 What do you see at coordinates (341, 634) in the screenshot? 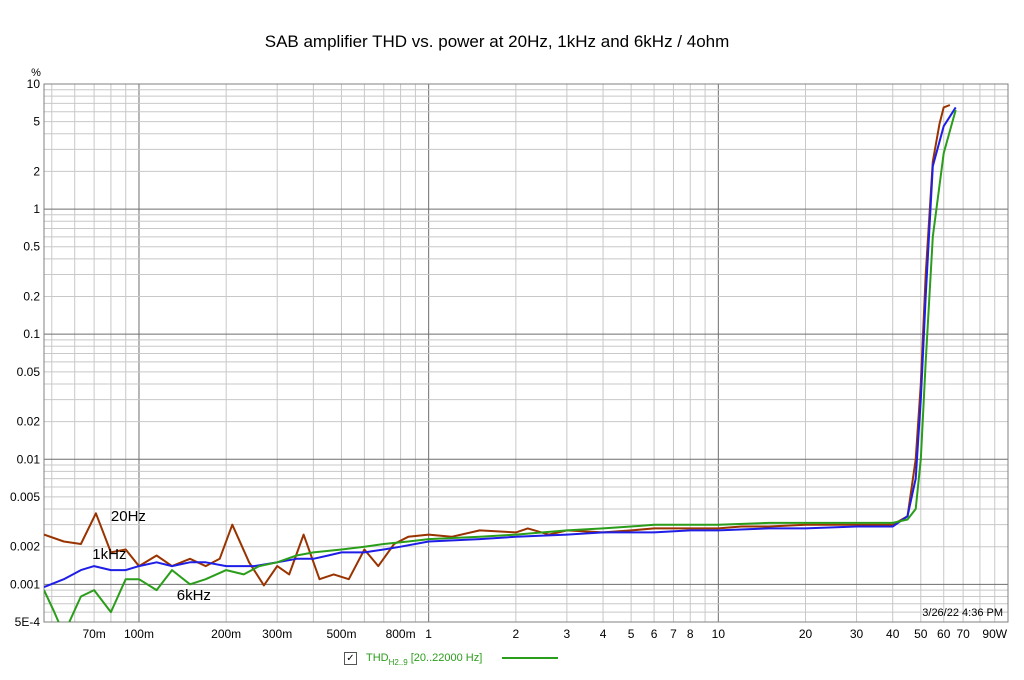
I see `x-tick-label: 500m` at bounding box center [341, 634].